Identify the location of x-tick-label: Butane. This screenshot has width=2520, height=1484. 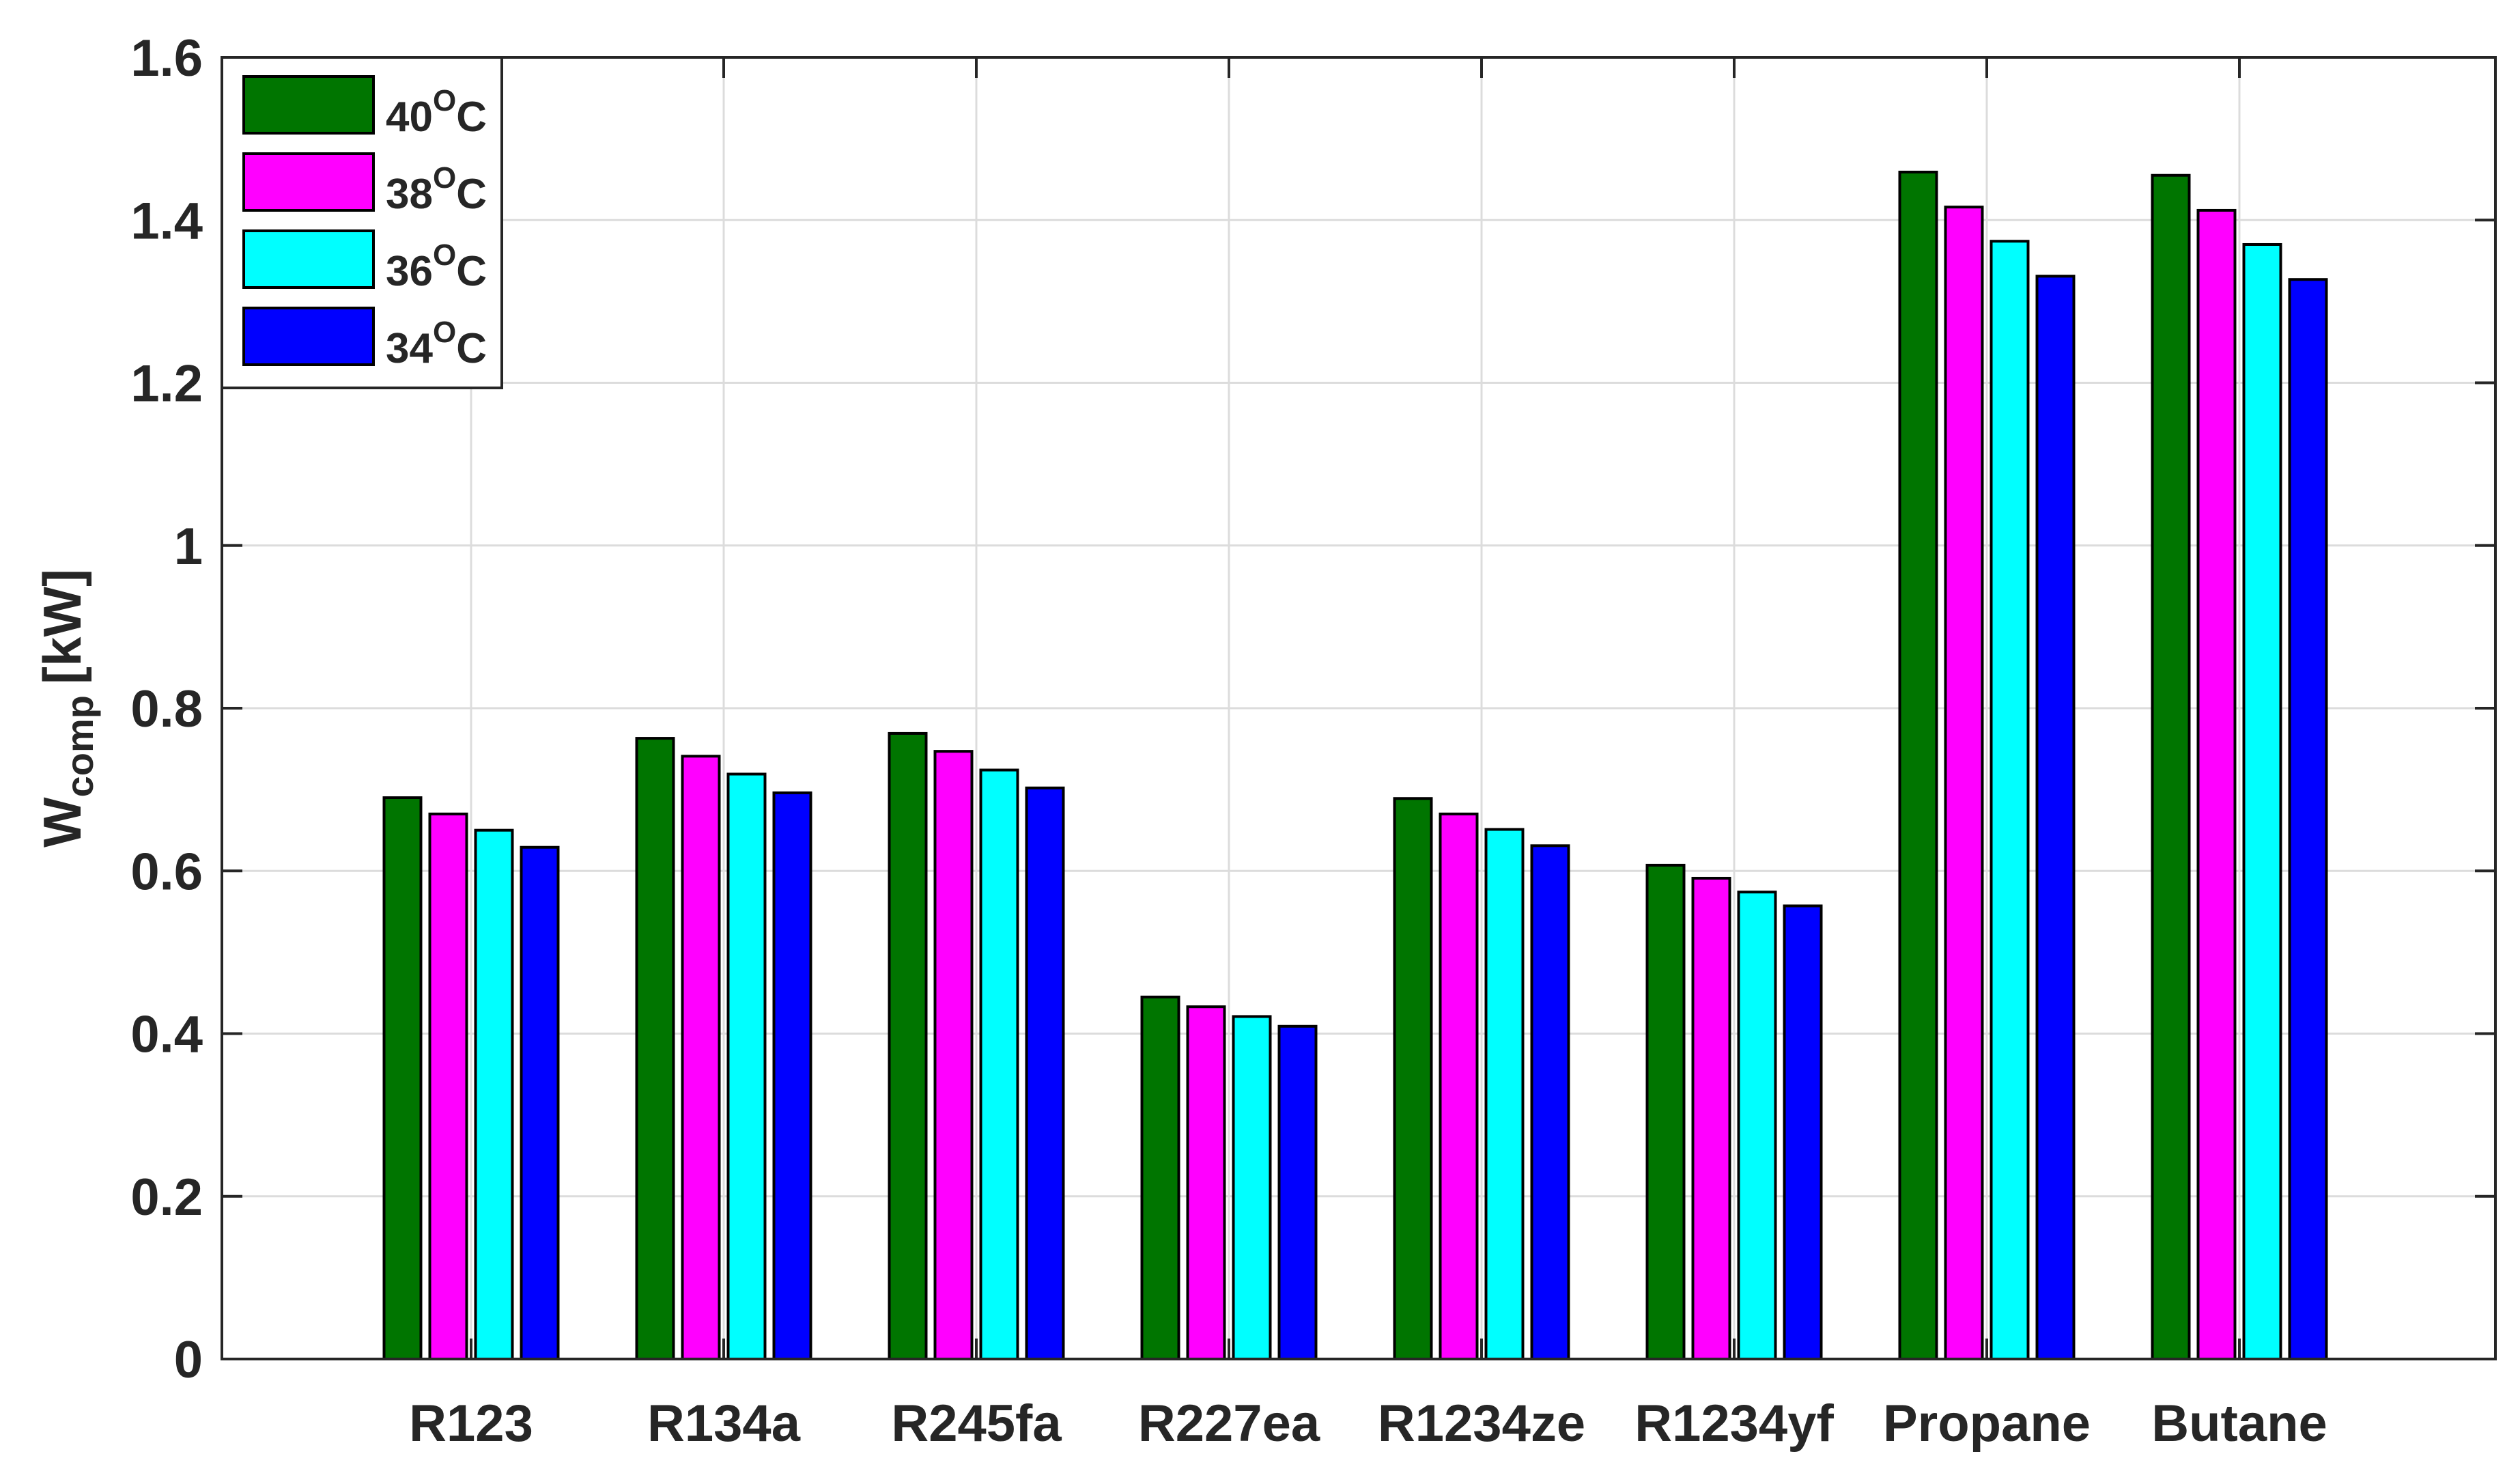
(2239, 1424).